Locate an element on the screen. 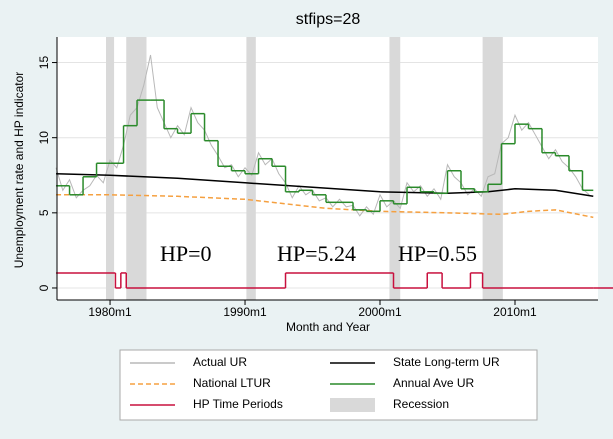  x-tick-label: 2010m1 is located at coordinates (515, 312).